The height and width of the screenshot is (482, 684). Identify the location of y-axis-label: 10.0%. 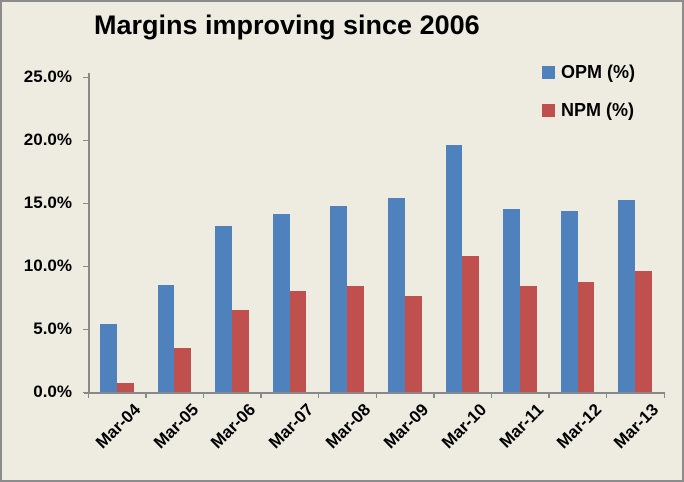
(47, 265).